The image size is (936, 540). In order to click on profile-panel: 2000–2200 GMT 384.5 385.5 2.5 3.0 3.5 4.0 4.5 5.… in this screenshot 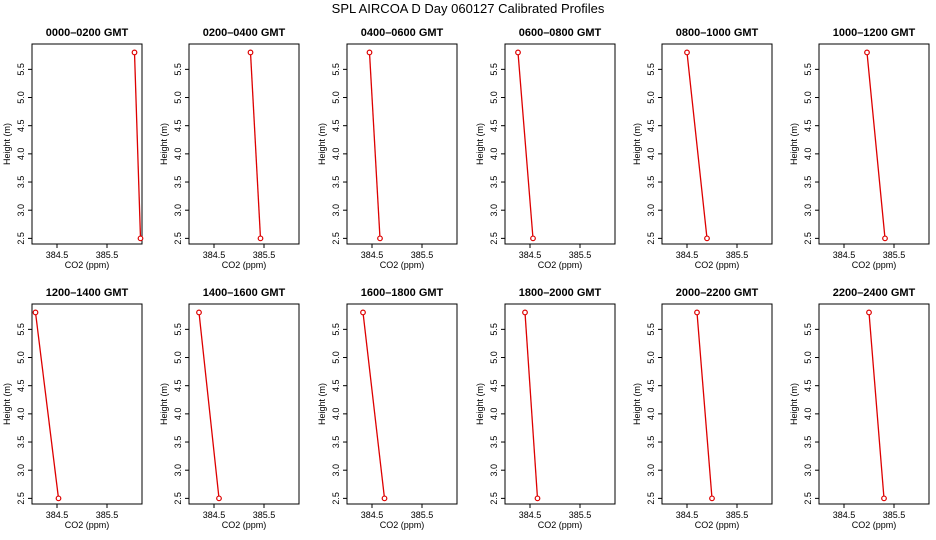, I will do `click(702, 408)`.